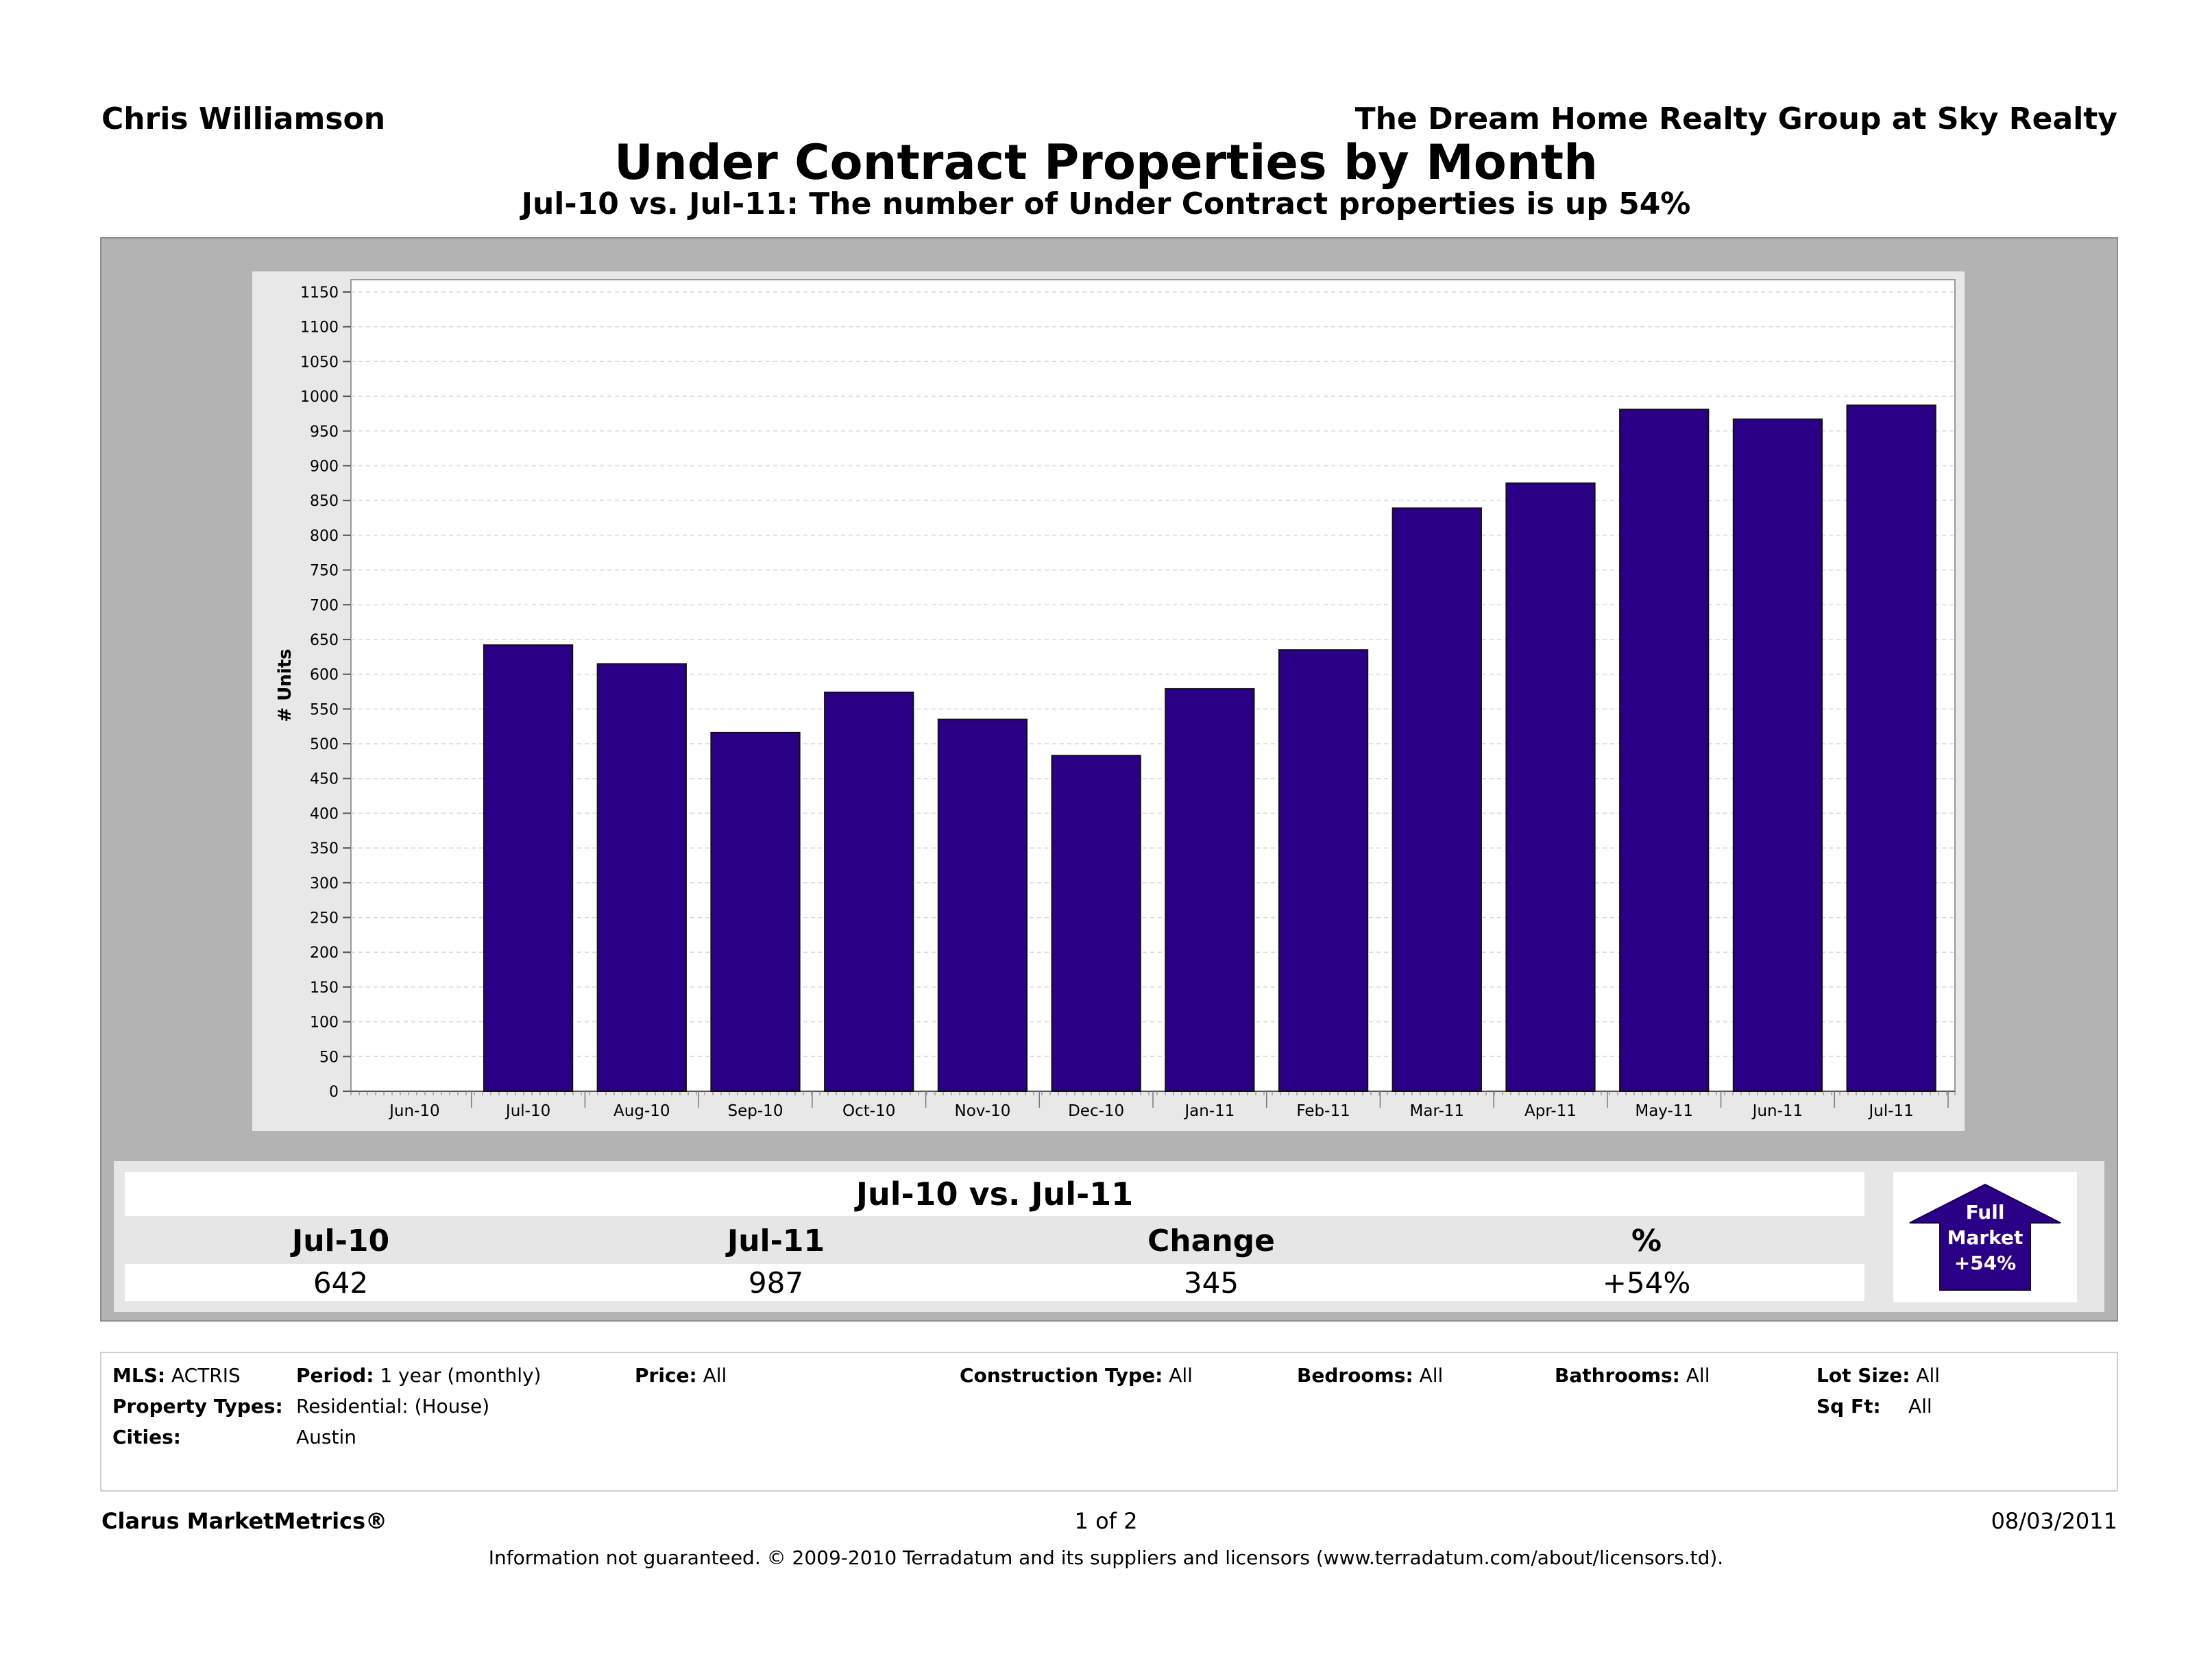 This screenshot has height=1678, width=2212. What do you see at coordinates (1323, 1111) in the screenshot?
I see `x-tick-label: Feb-11` at bounding box center [1323, 1111].